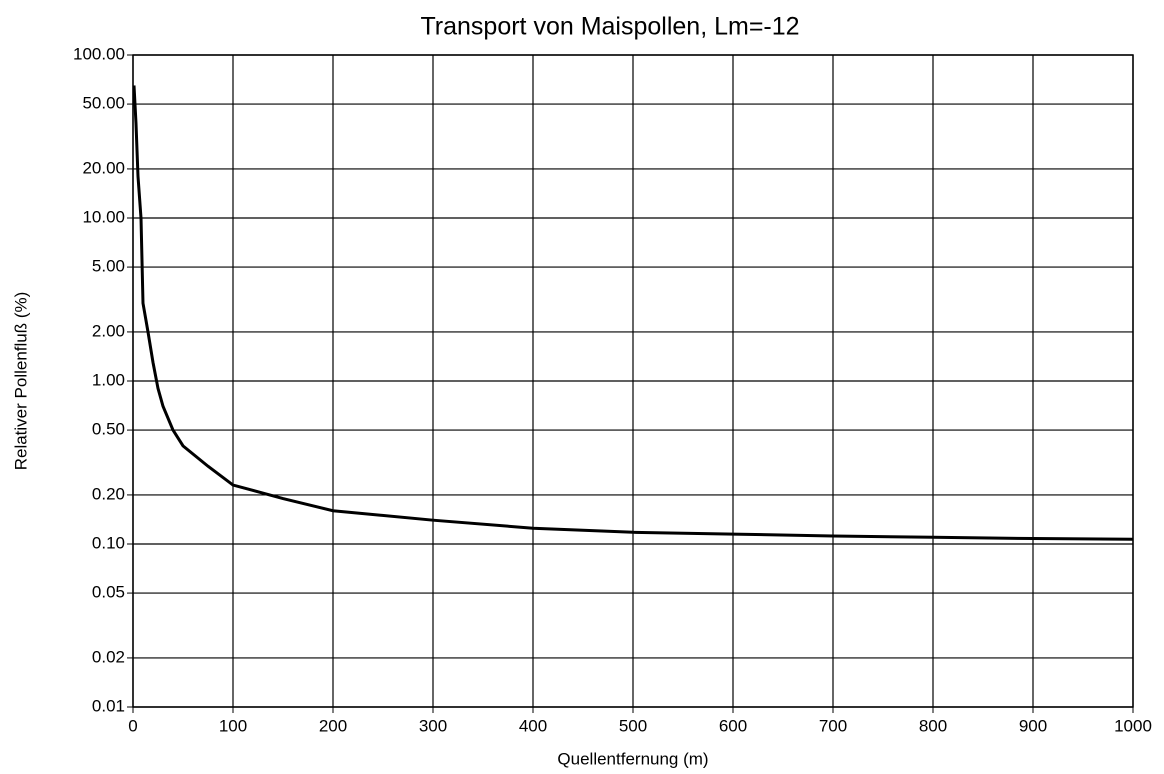 The width and height of the screenshot is (1164, 774). I want to click on x-tick-label: 100, so click(233, 725).